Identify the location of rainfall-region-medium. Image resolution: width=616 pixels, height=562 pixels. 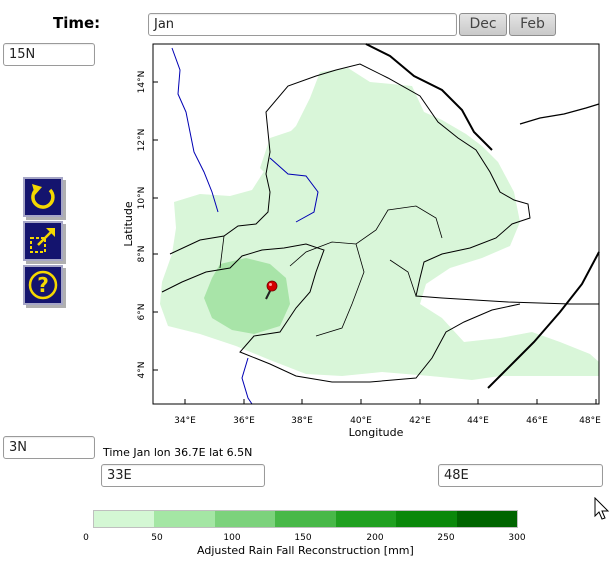
(247, 296).